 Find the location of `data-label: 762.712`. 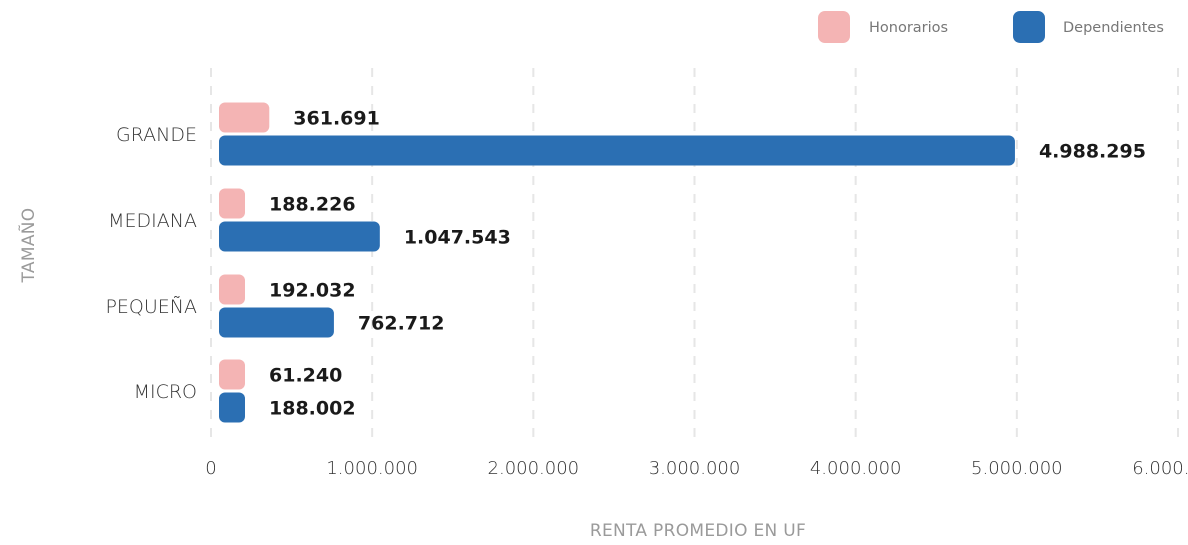

data-label: 762.712 is located at coordinates (401, 324).